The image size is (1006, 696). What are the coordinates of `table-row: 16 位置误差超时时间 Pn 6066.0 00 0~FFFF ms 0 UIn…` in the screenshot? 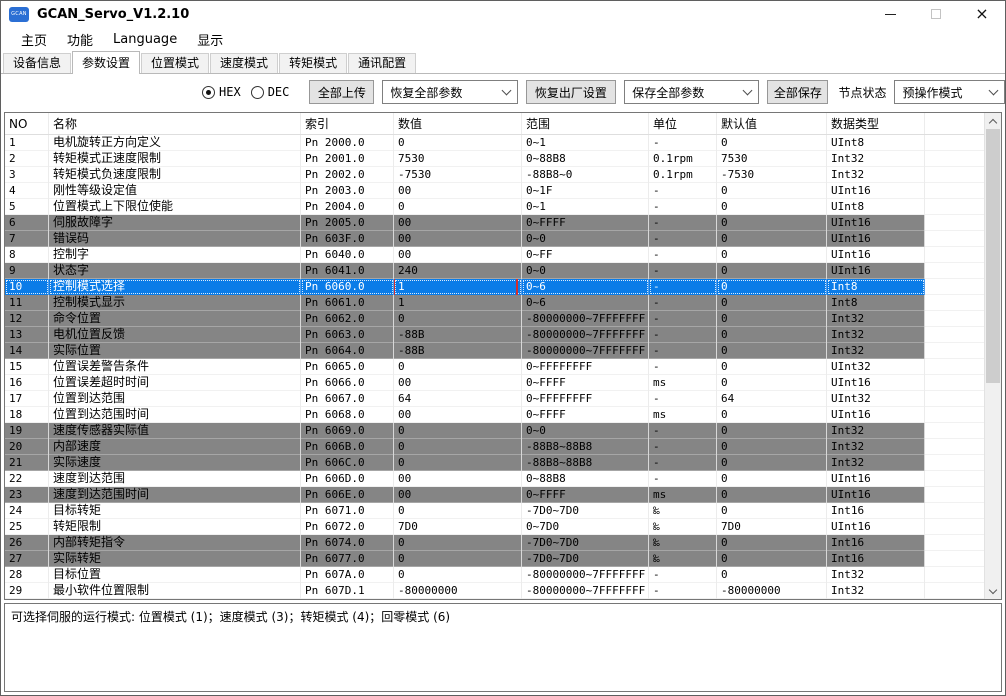 It's located at (503, 383).